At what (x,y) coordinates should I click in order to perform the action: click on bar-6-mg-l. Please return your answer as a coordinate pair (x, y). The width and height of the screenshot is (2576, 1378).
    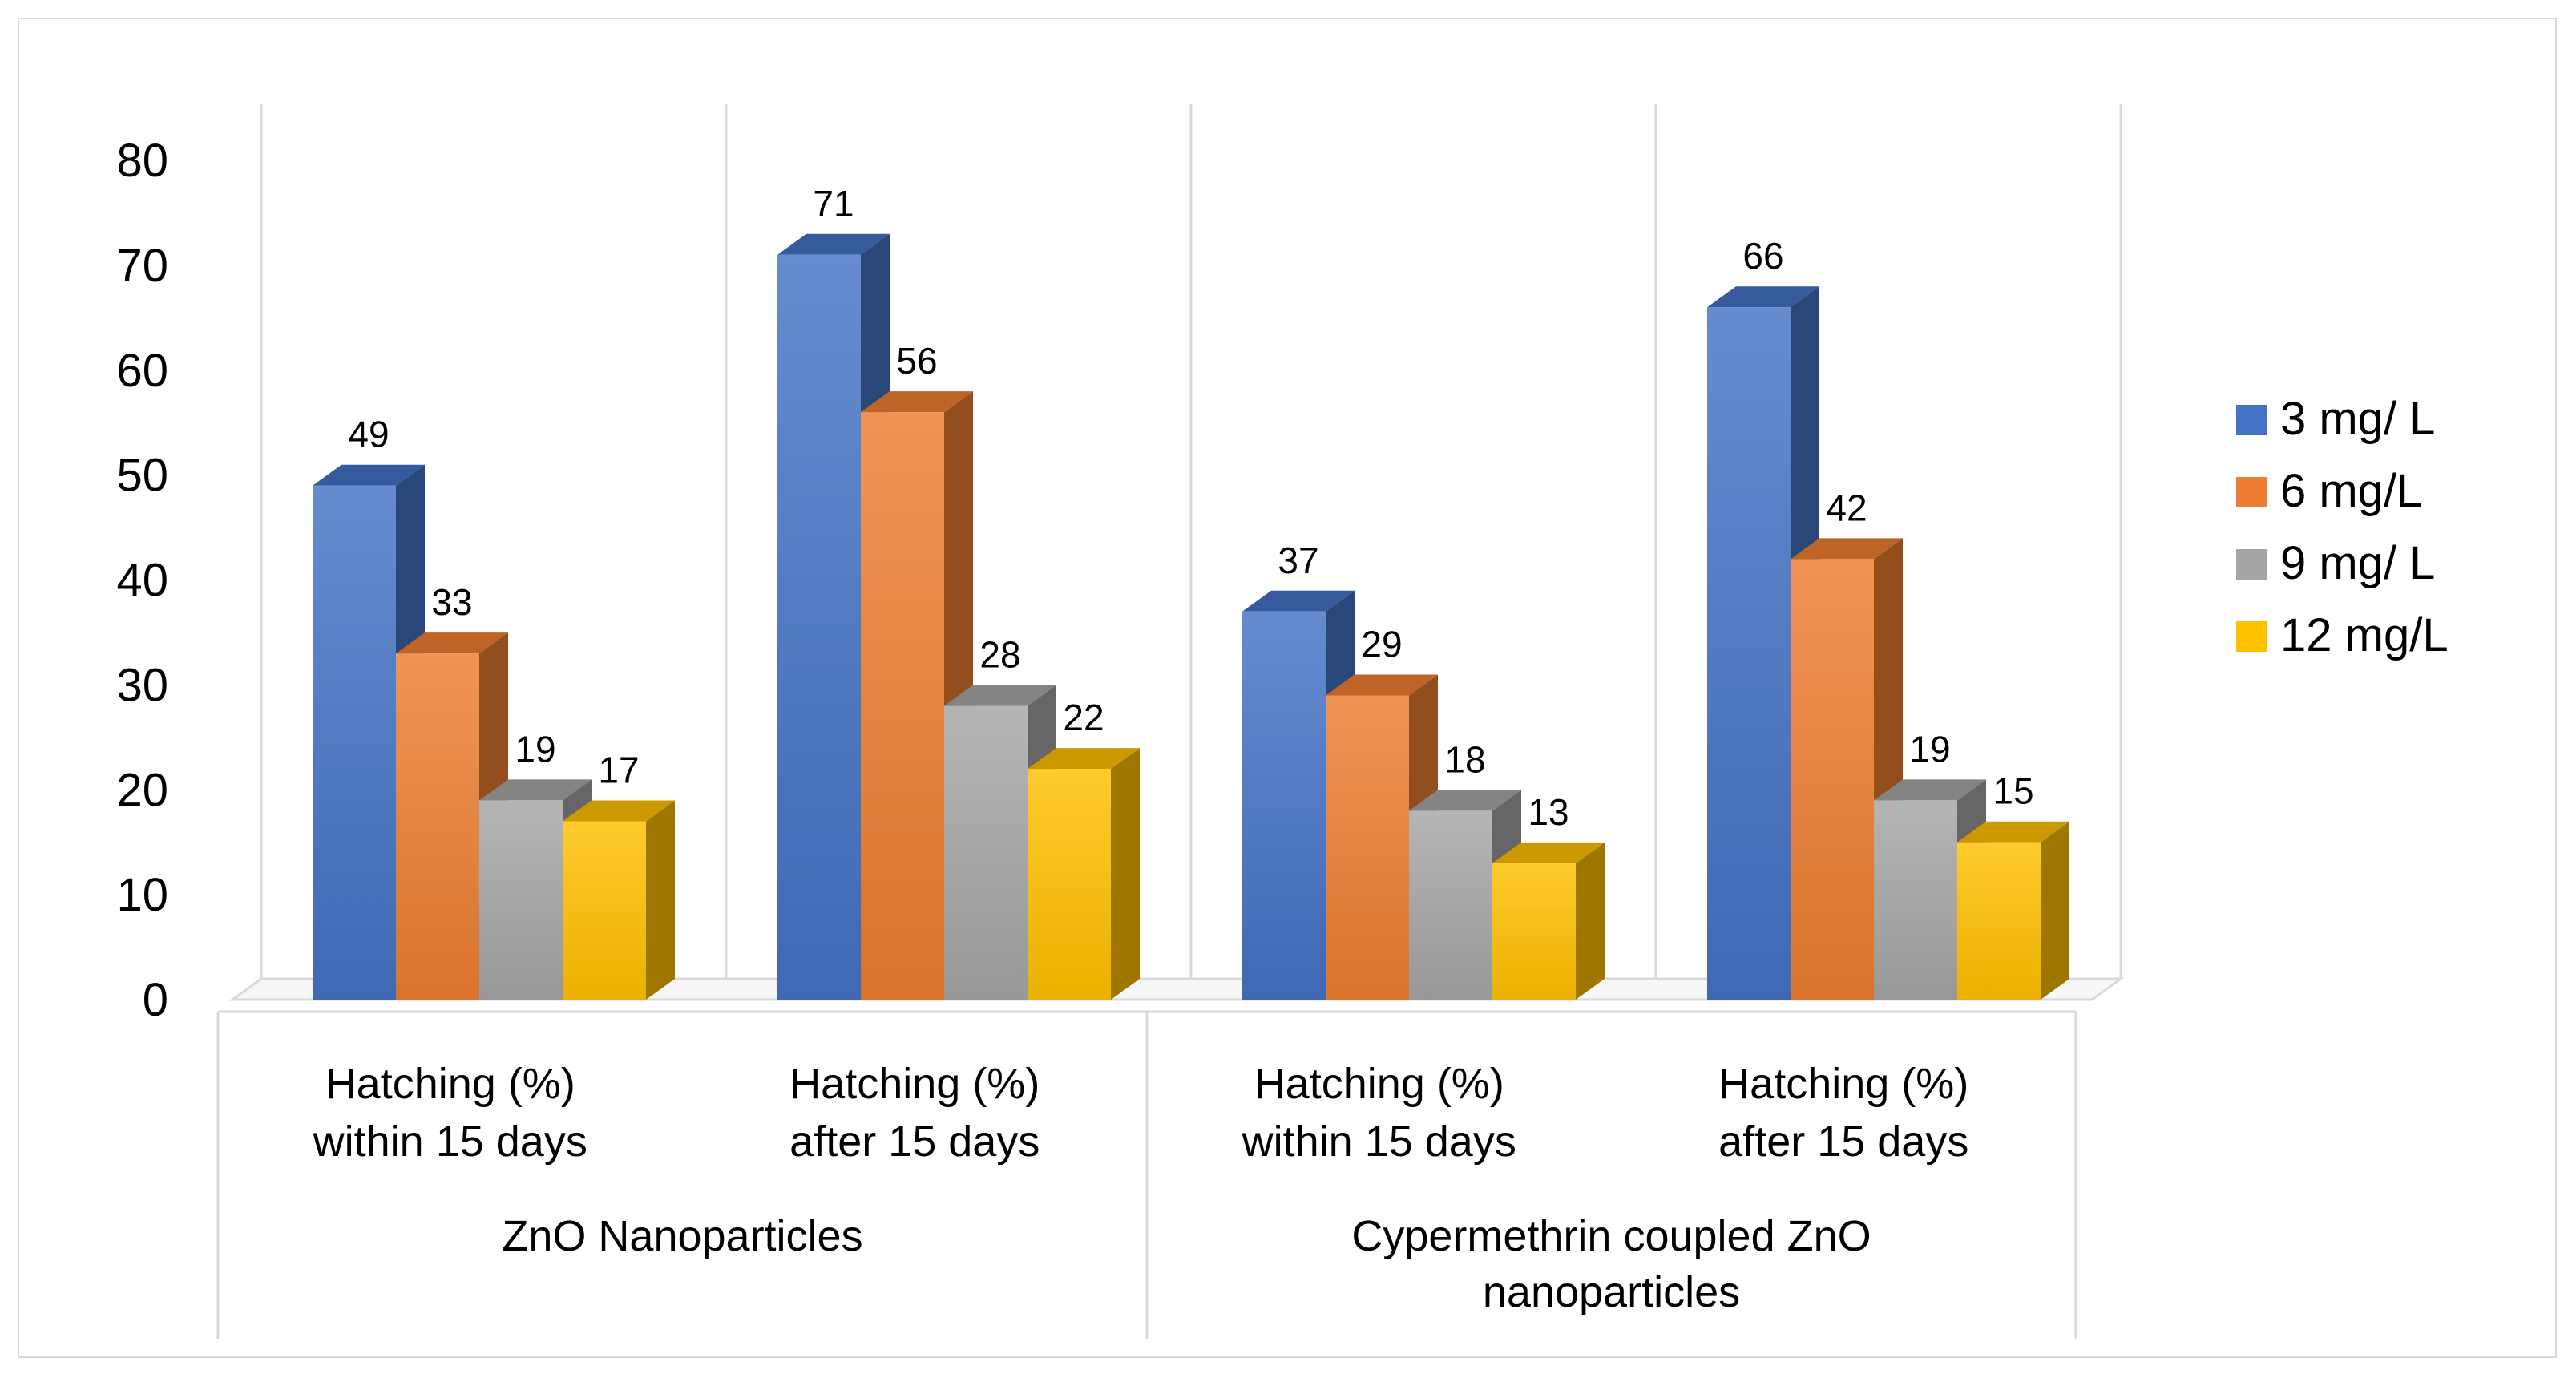
    Looking at the image, I should click on (452, 816).